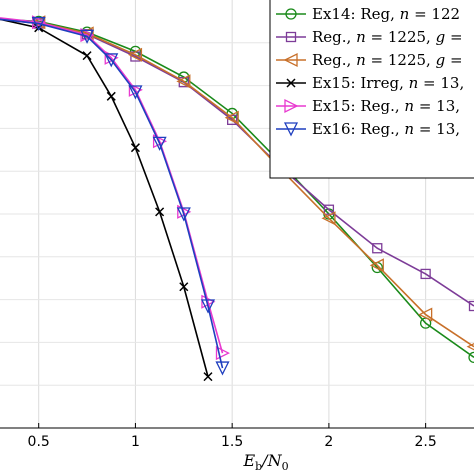 This screenshot has height=474, width=474. I want to click on legend-label-prefix: Ex15: Reg.,, so click(358, 106).